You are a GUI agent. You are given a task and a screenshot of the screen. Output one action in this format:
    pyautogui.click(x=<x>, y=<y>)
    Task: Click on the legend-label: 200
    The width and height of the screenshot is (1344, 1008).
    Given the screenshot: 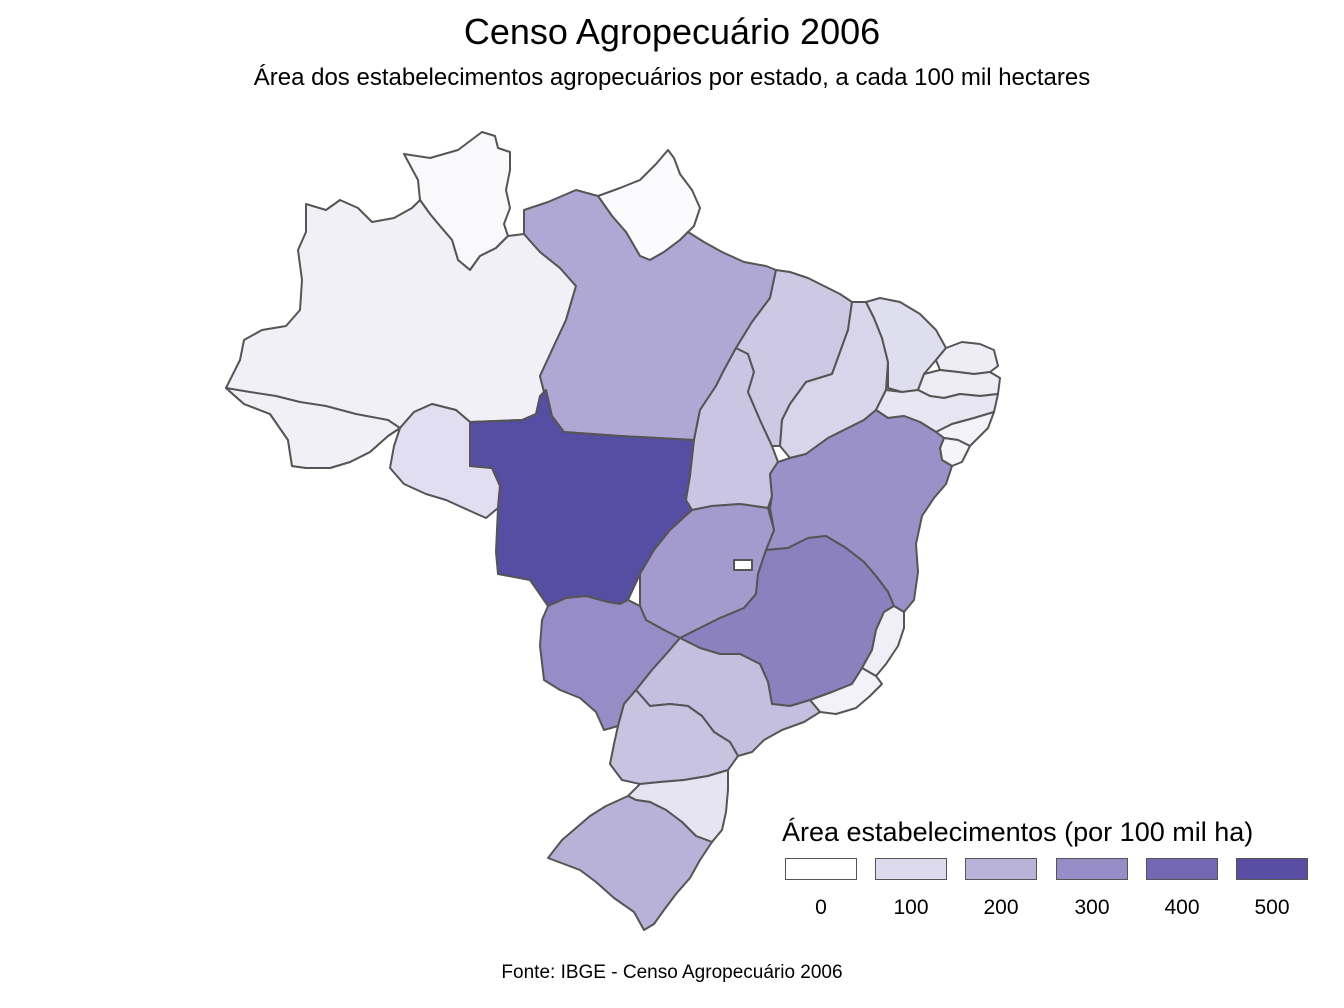 What is the action you would take?
    pyautogui.click(x=1001, y=907)
    